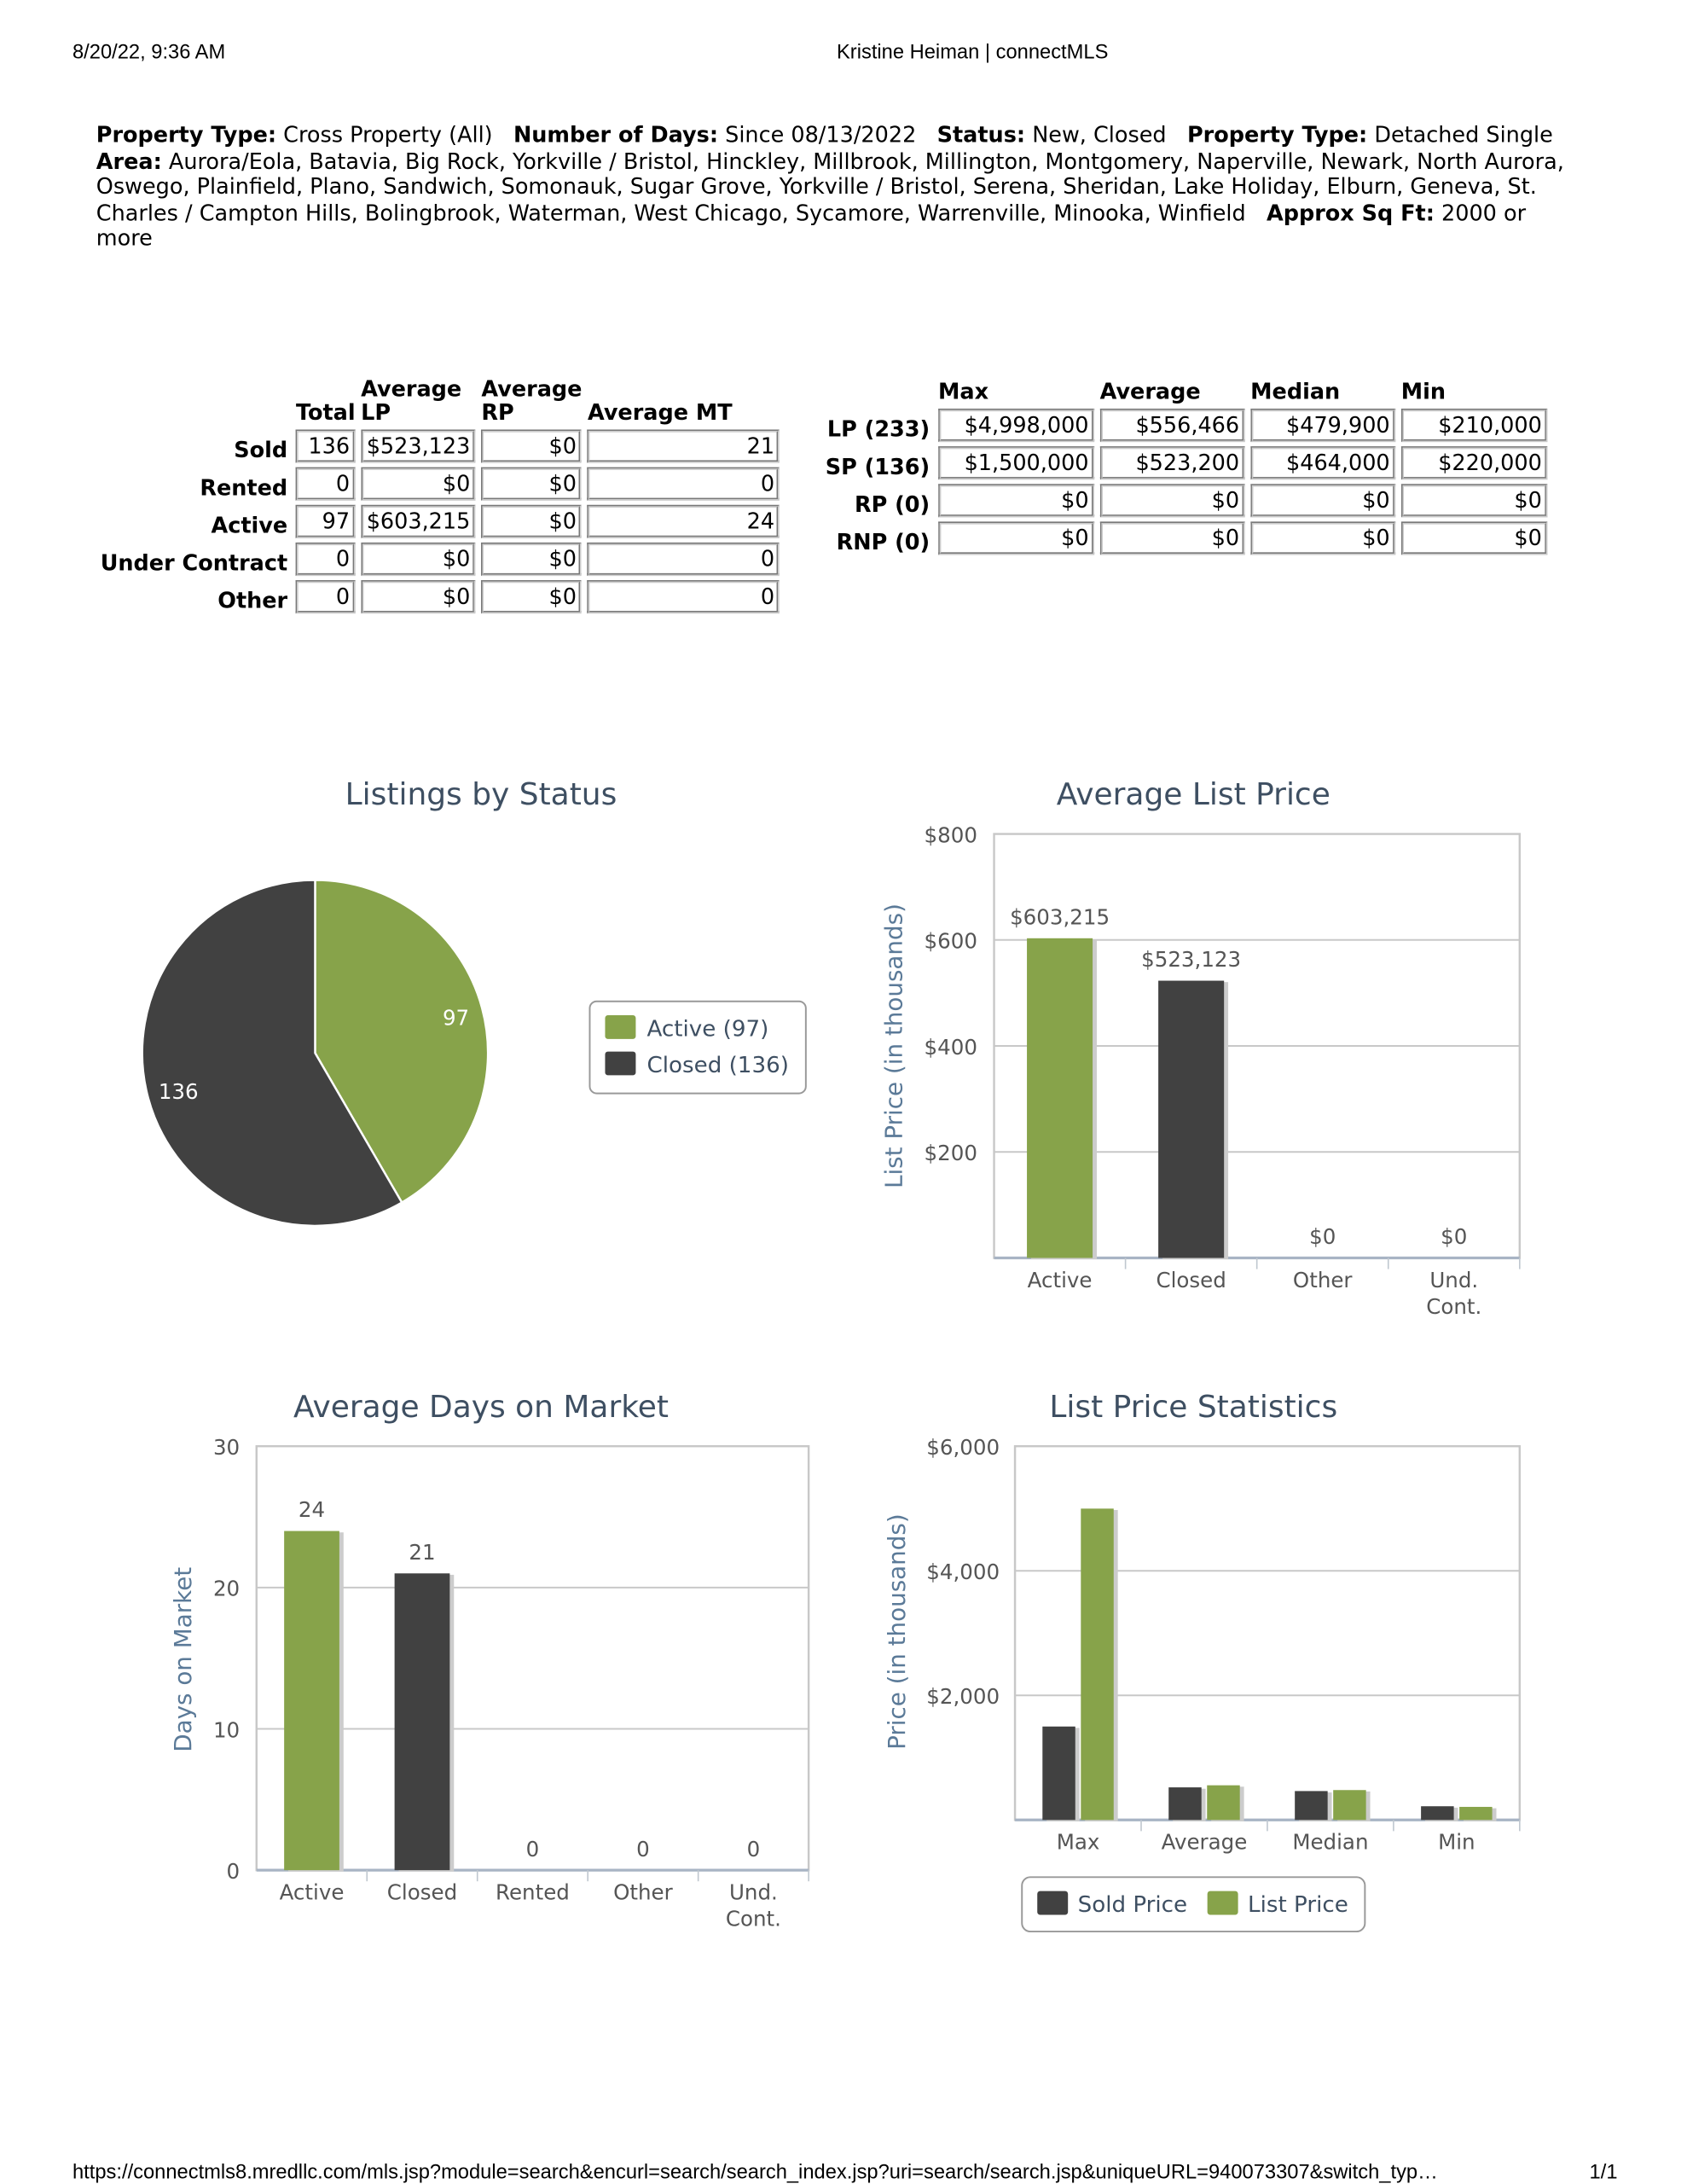 This screenshot has width=1687, height=2184. What do you see at coordinates (1350, 1806) in the screenshot?
I see `bar-median-list-price` at bounding box center [1350, 1806].